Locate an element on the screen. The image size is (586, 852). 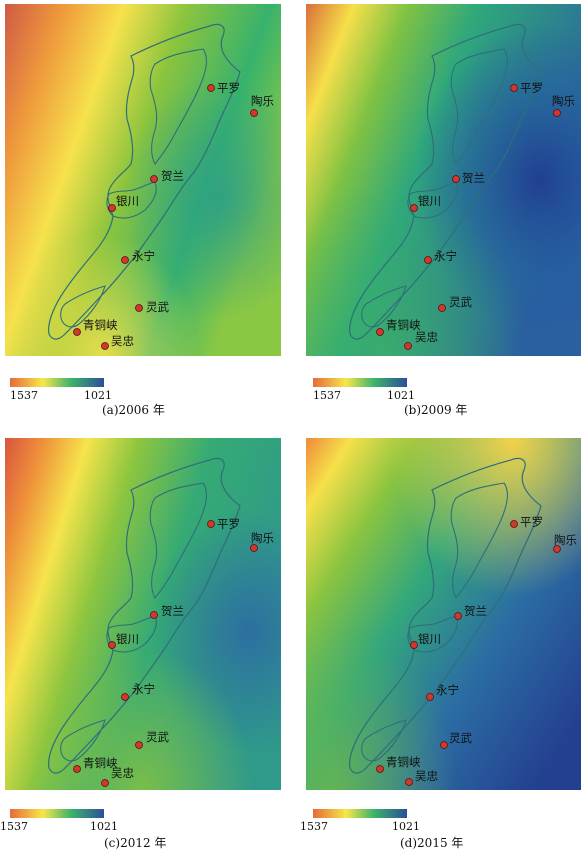
caption-2009: (b)2009 年 is located at coordinates (435, 410).